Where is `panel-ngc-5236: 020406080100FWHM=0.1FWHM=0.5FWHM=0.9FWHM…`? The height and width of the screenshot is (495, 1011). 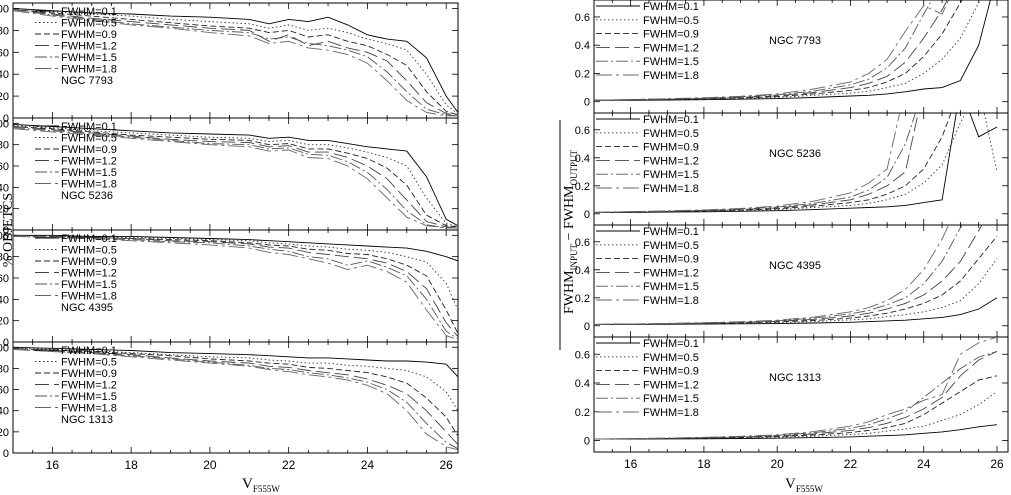
panel-ngc-5236: 020406080100FWHM=0.1FWHM=0.5FWHM=0.9FWHM… is located at coordinates (229, 177).